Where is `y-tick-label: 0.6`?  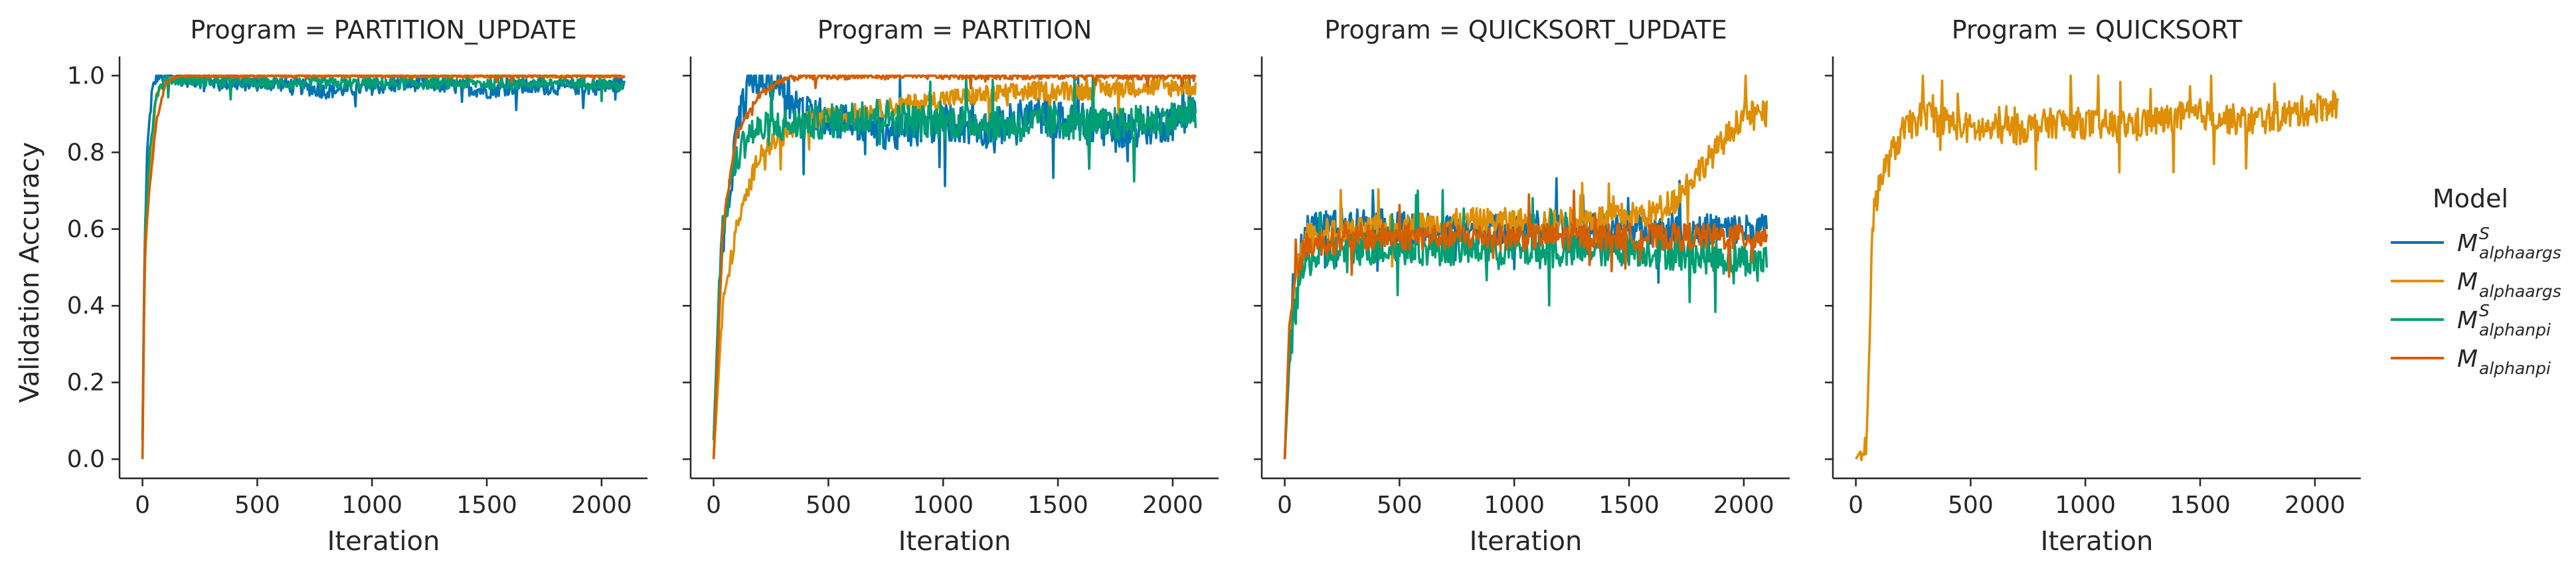
y-tick-label: 0.6 is located at coordinates (86, 229).